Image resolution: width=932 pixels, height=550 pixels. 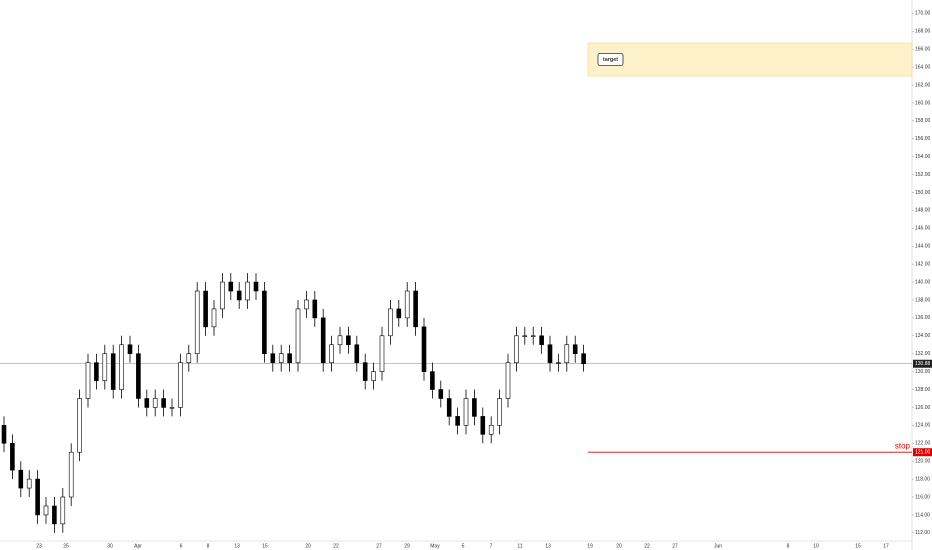 I want to click on x-tick-label: 5, so click(x=463, y=546).